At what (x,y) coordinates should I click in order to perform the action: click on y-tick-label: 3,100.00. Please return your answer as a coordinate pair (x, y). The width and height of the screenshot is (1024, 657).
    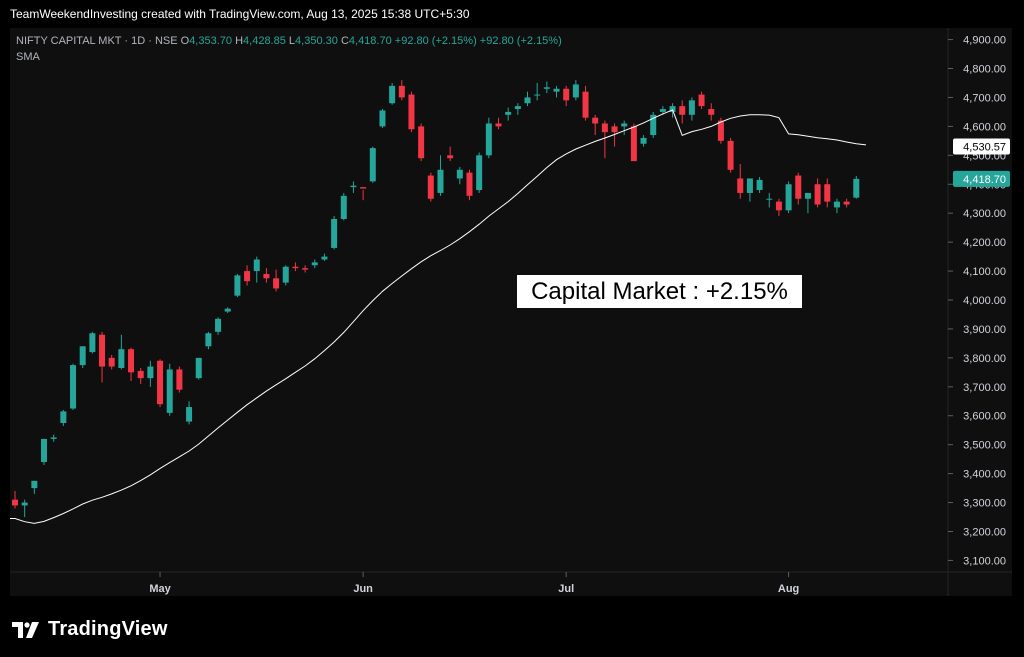
    Looking at the image, I should click on (984, 561).